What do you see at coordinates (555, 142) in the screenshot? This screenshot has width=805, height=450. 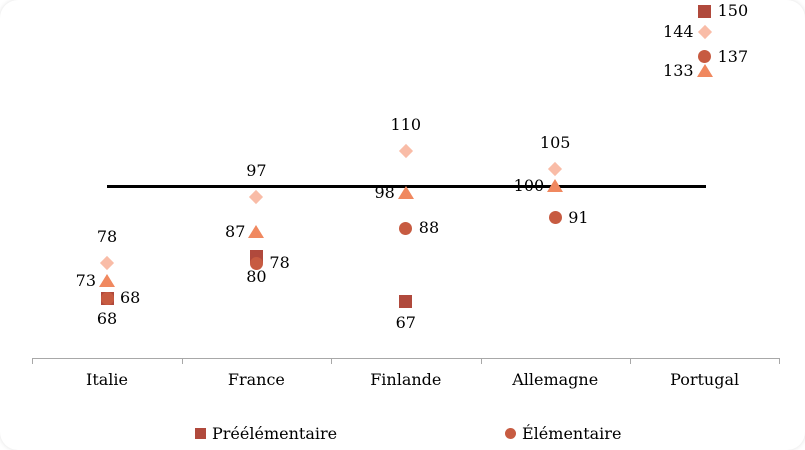 I see `data-label-diamond-series-allemagne: 105` at bounding box center [555, 142].